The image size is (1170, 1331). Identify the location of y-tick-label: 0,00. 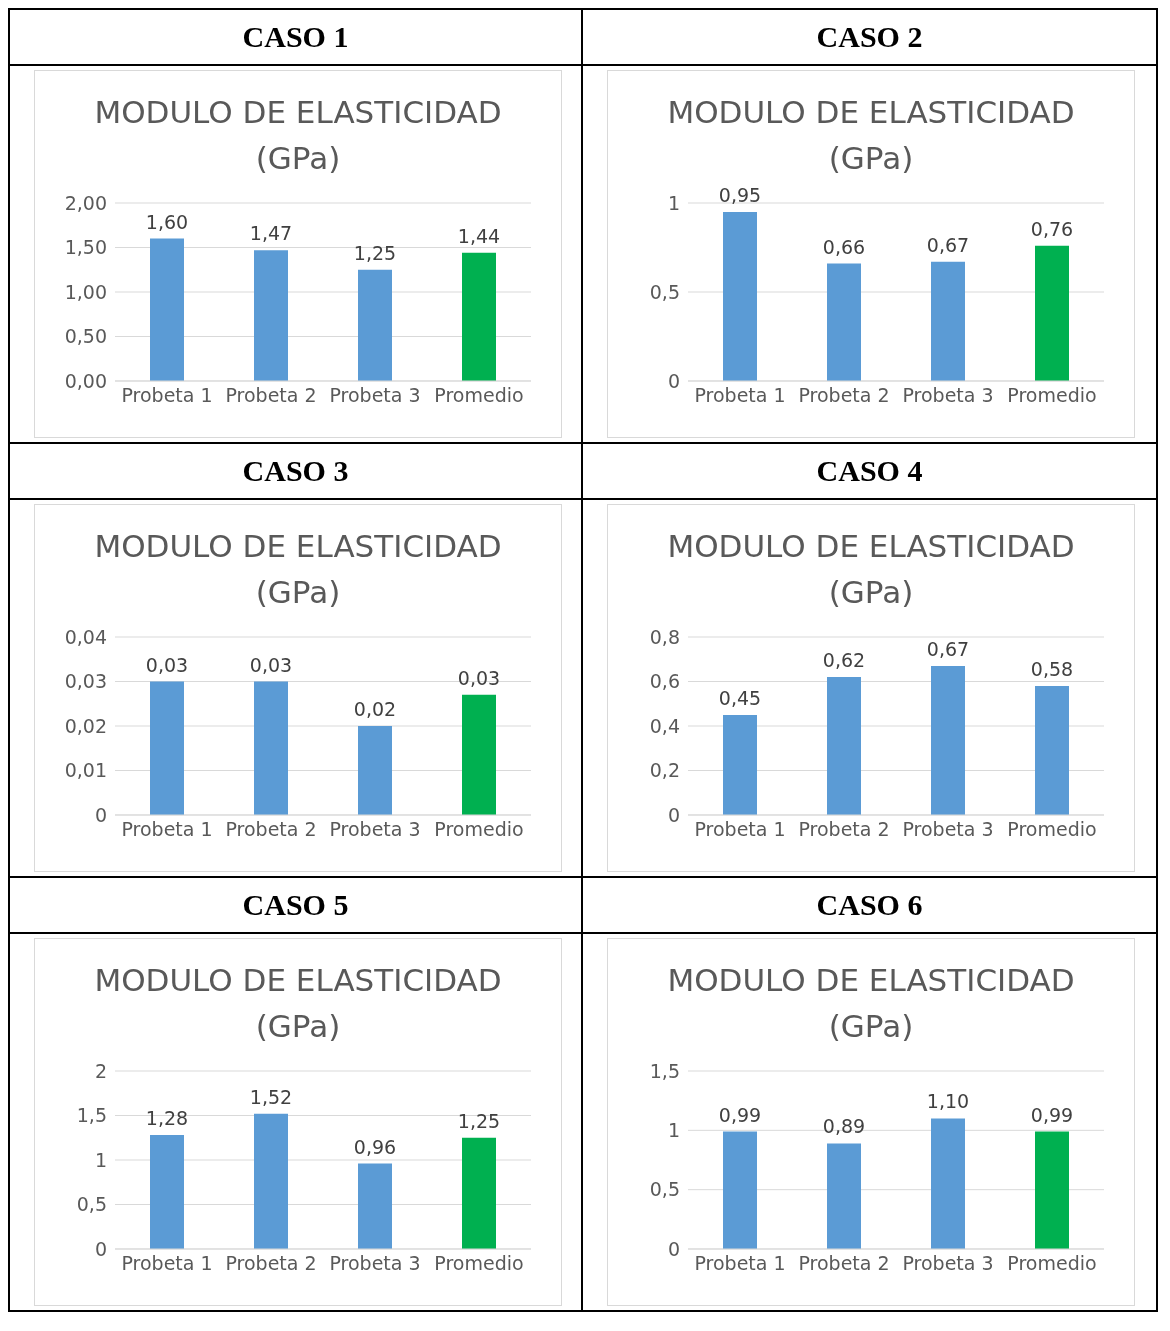
(85, 380).